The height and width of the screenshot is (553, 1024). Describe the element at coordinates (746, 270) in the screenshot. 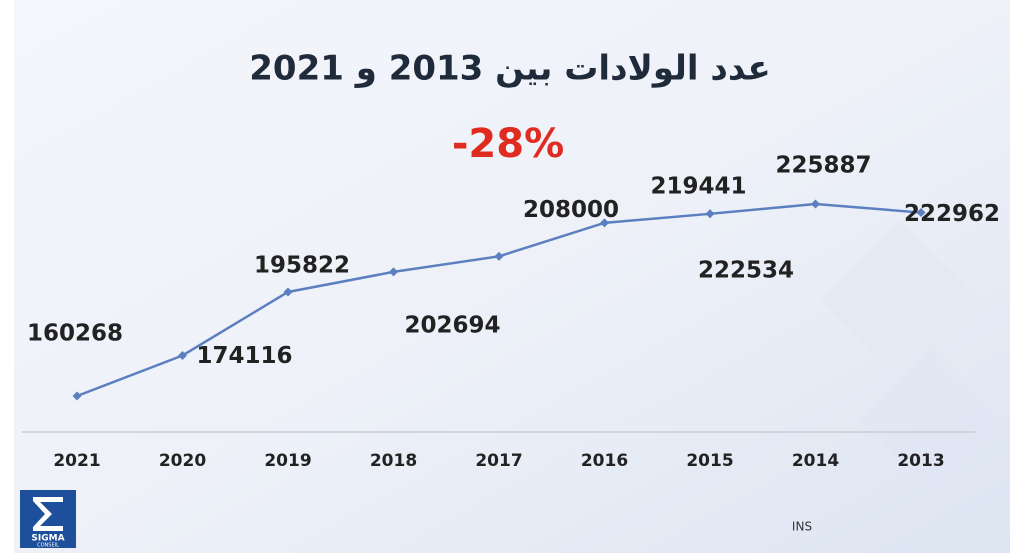

I see `data-label: 222534` at that location.